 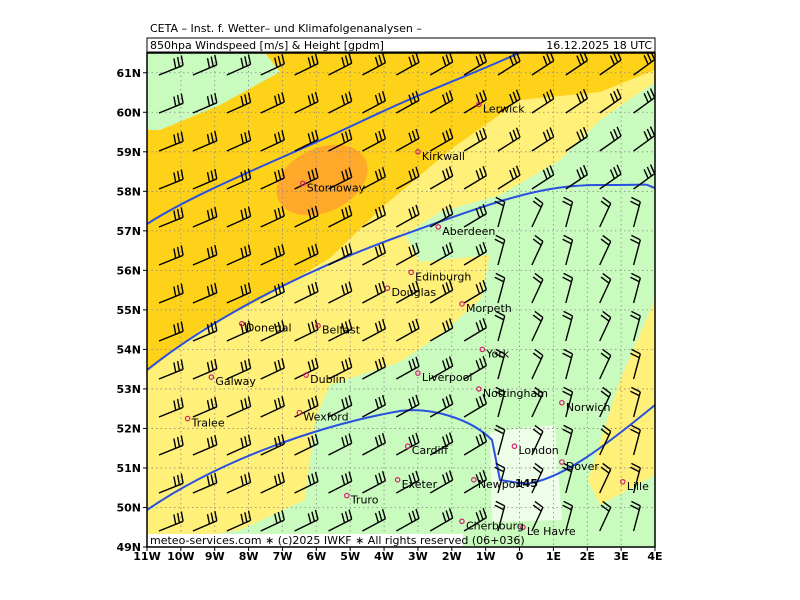 I want to click on city-label: Cardiff, so click(x=430, y=450).